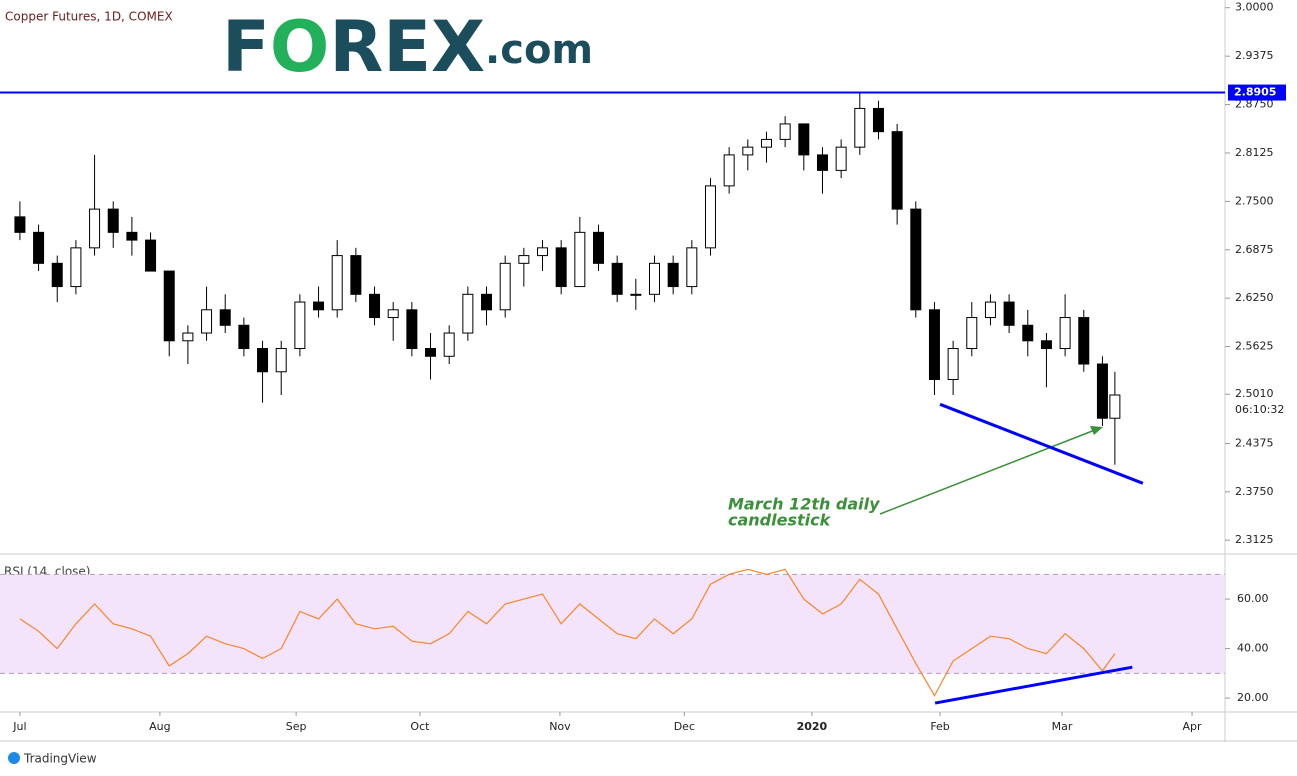 The image size is (1297, 776). Describe the element at coordinates (1254, 491) in the screenshot. I see `y-tick-label: 2.3750` at that location.